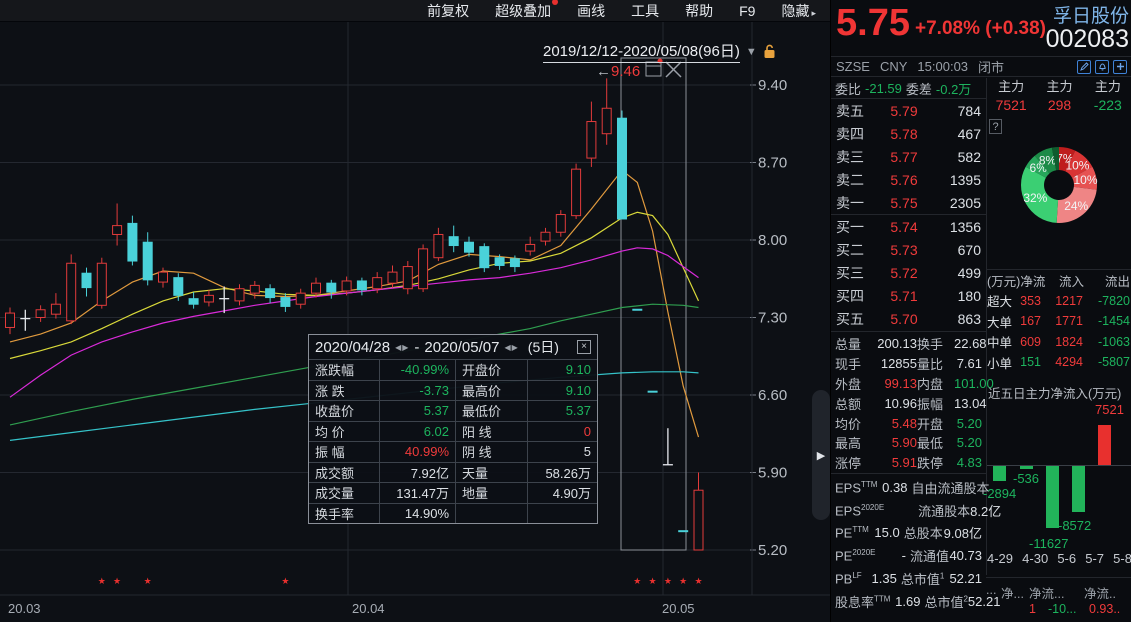 This screenshot has width=1131, height=622. Describe the element at coordinates (747, 10) in the screenshot. I see `toolbar-item-F9: F9` at that location.